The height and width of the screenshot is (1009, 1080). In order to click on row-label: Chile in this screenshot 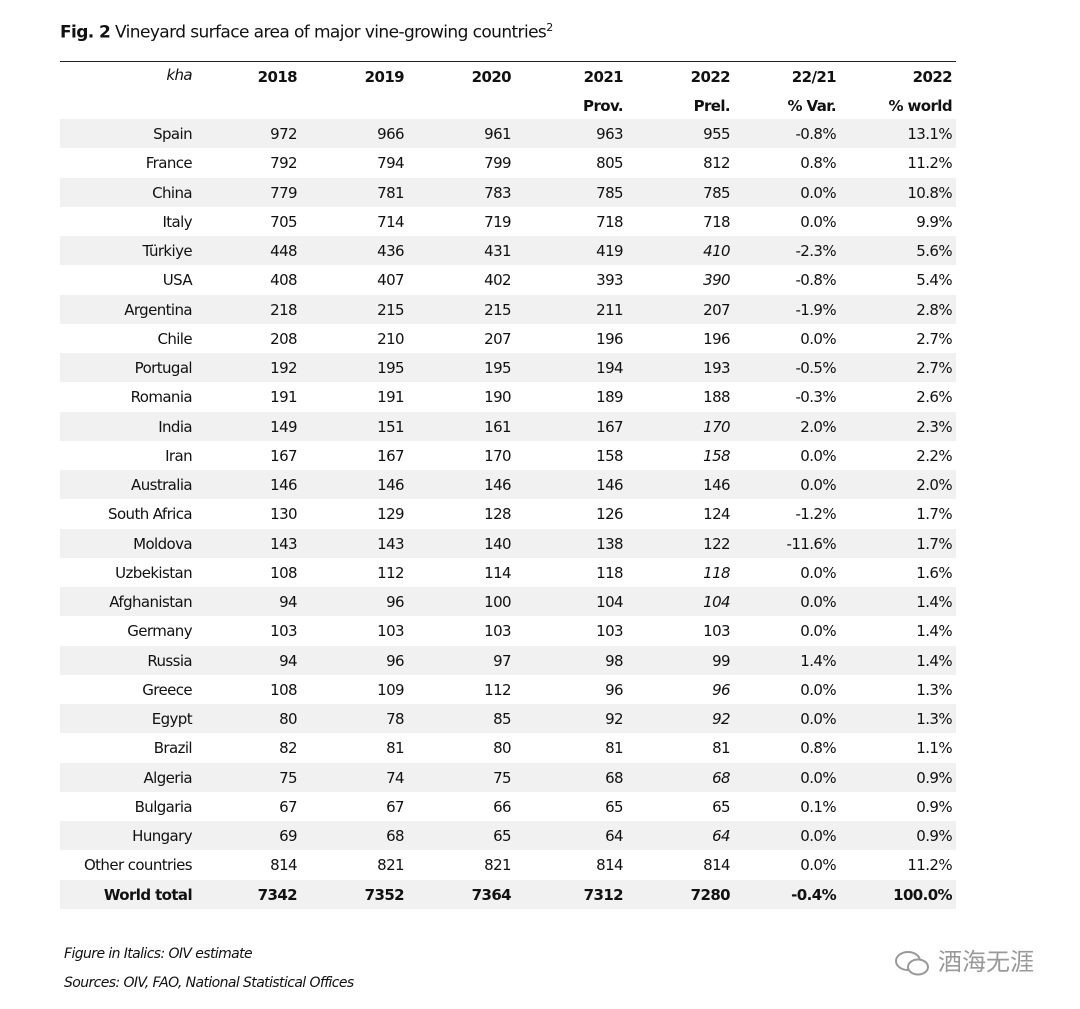, I will do `click(174, 338)`.